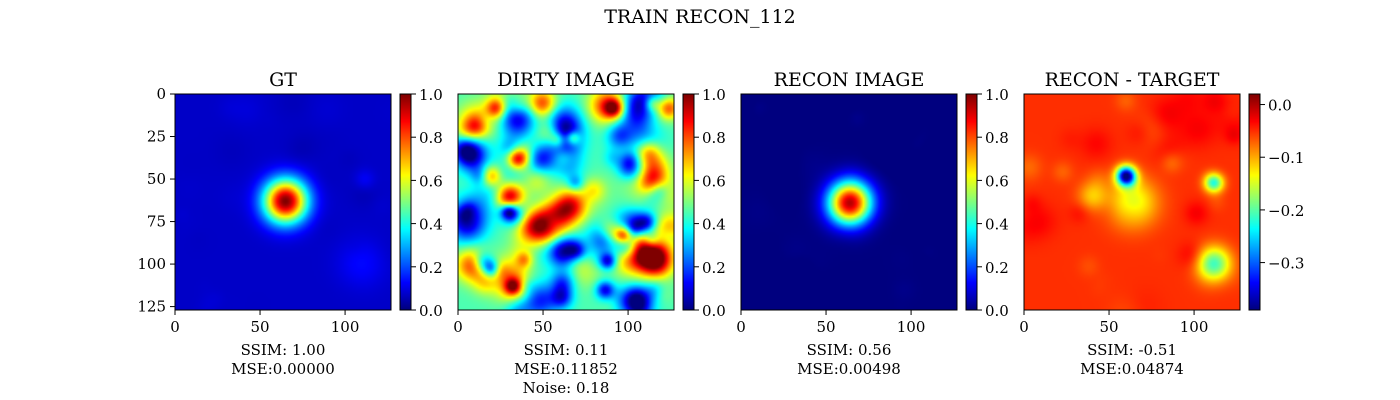 The image size is (1400, 400). I want to click on panel-title: RECON IMAGE, so click(849, 80).